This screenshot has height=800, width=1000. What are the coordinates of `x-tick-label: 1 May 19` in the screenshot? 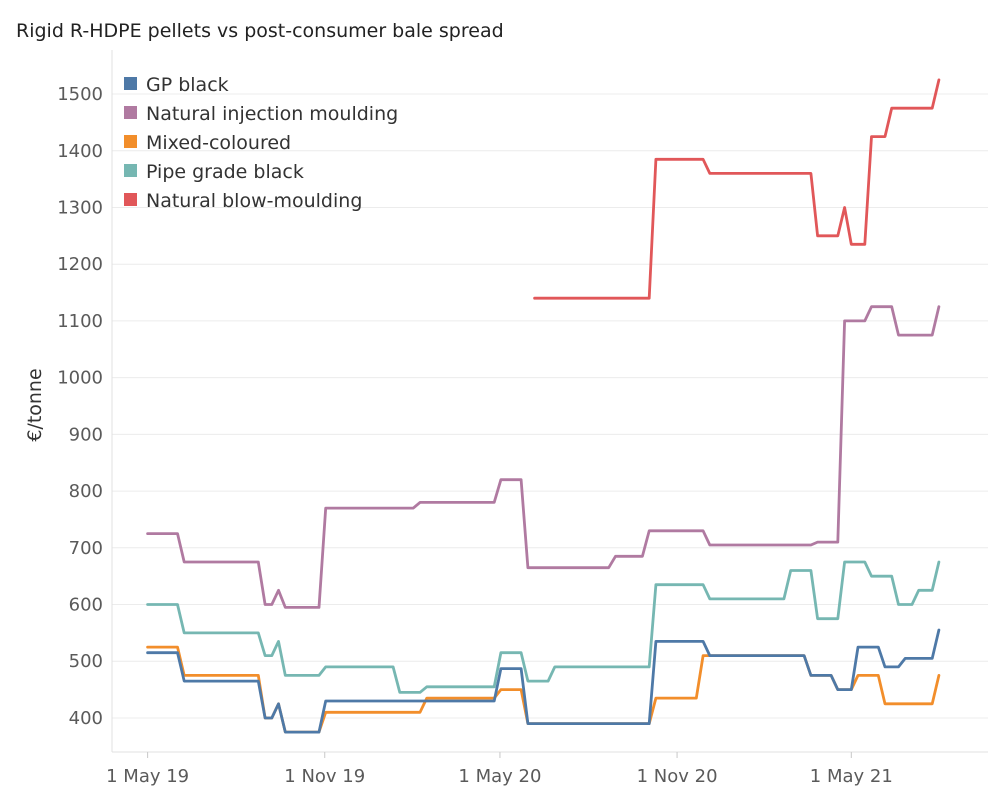 It's located at (147, 776).